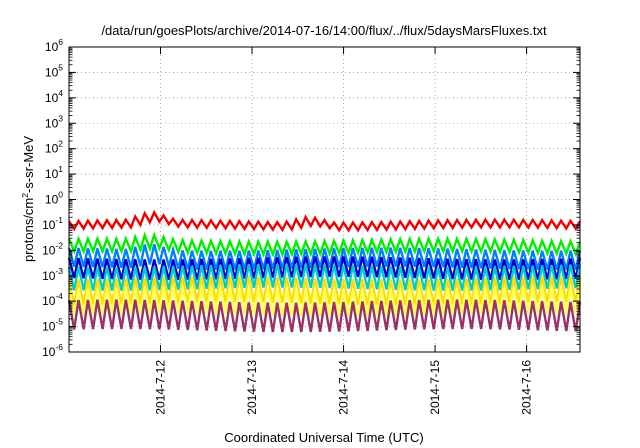 The width and height of the screenshot is (640, 448). What do you see at coordinates (323, 437) in the screenshot?
I see `x-axis-label: Coordinated Universal Time (UTC)` at bounding box center [323, 437].